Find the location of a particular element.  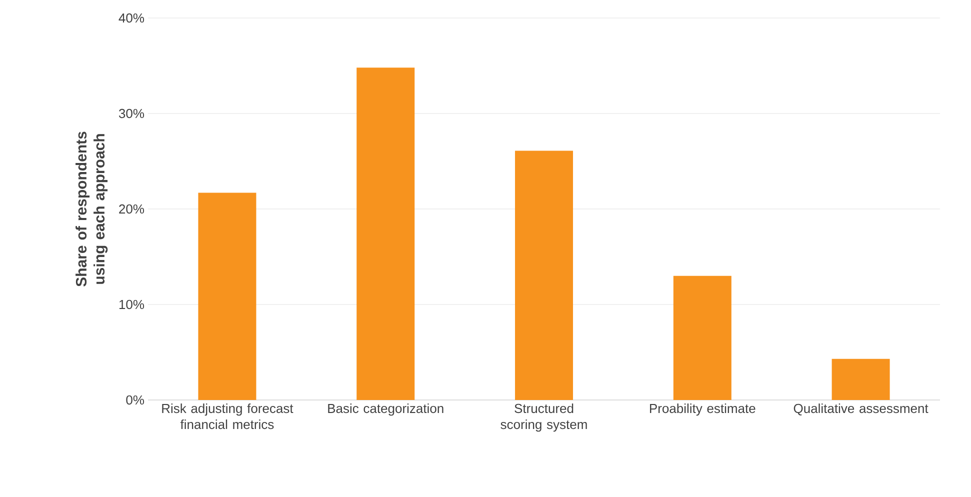

x-tick-label: Proability estimate is located at coordinates (703, 410).